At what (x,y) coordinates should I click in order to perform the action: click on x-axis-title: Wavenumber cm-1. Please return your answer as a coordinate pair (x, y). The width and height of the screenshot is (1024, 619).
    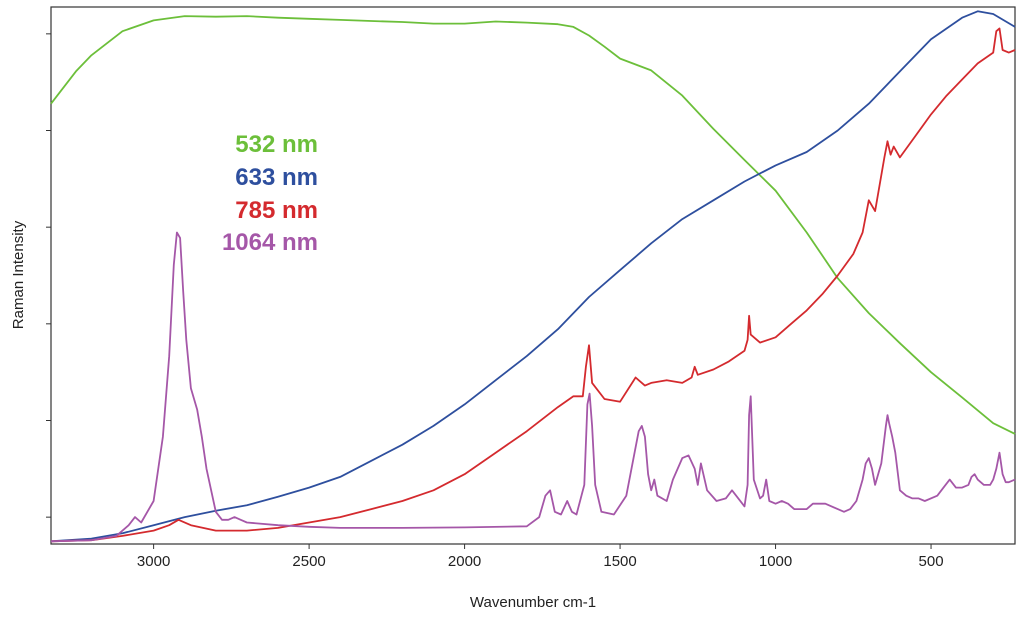
    Looking at the image, I should click on (533, 602).